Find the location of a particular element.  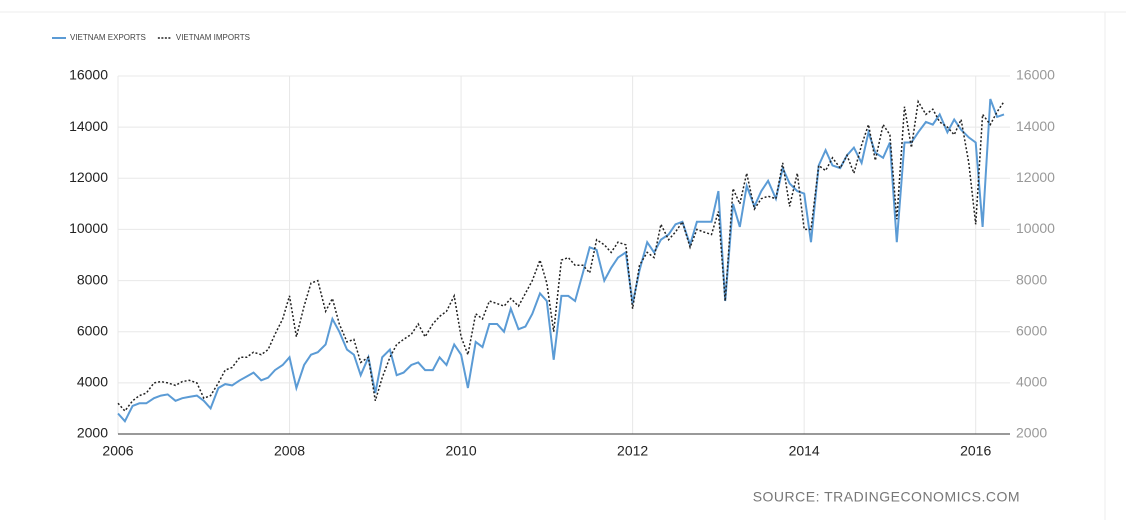

y-tick-label: 6000 is located at coordinates (92, 330).